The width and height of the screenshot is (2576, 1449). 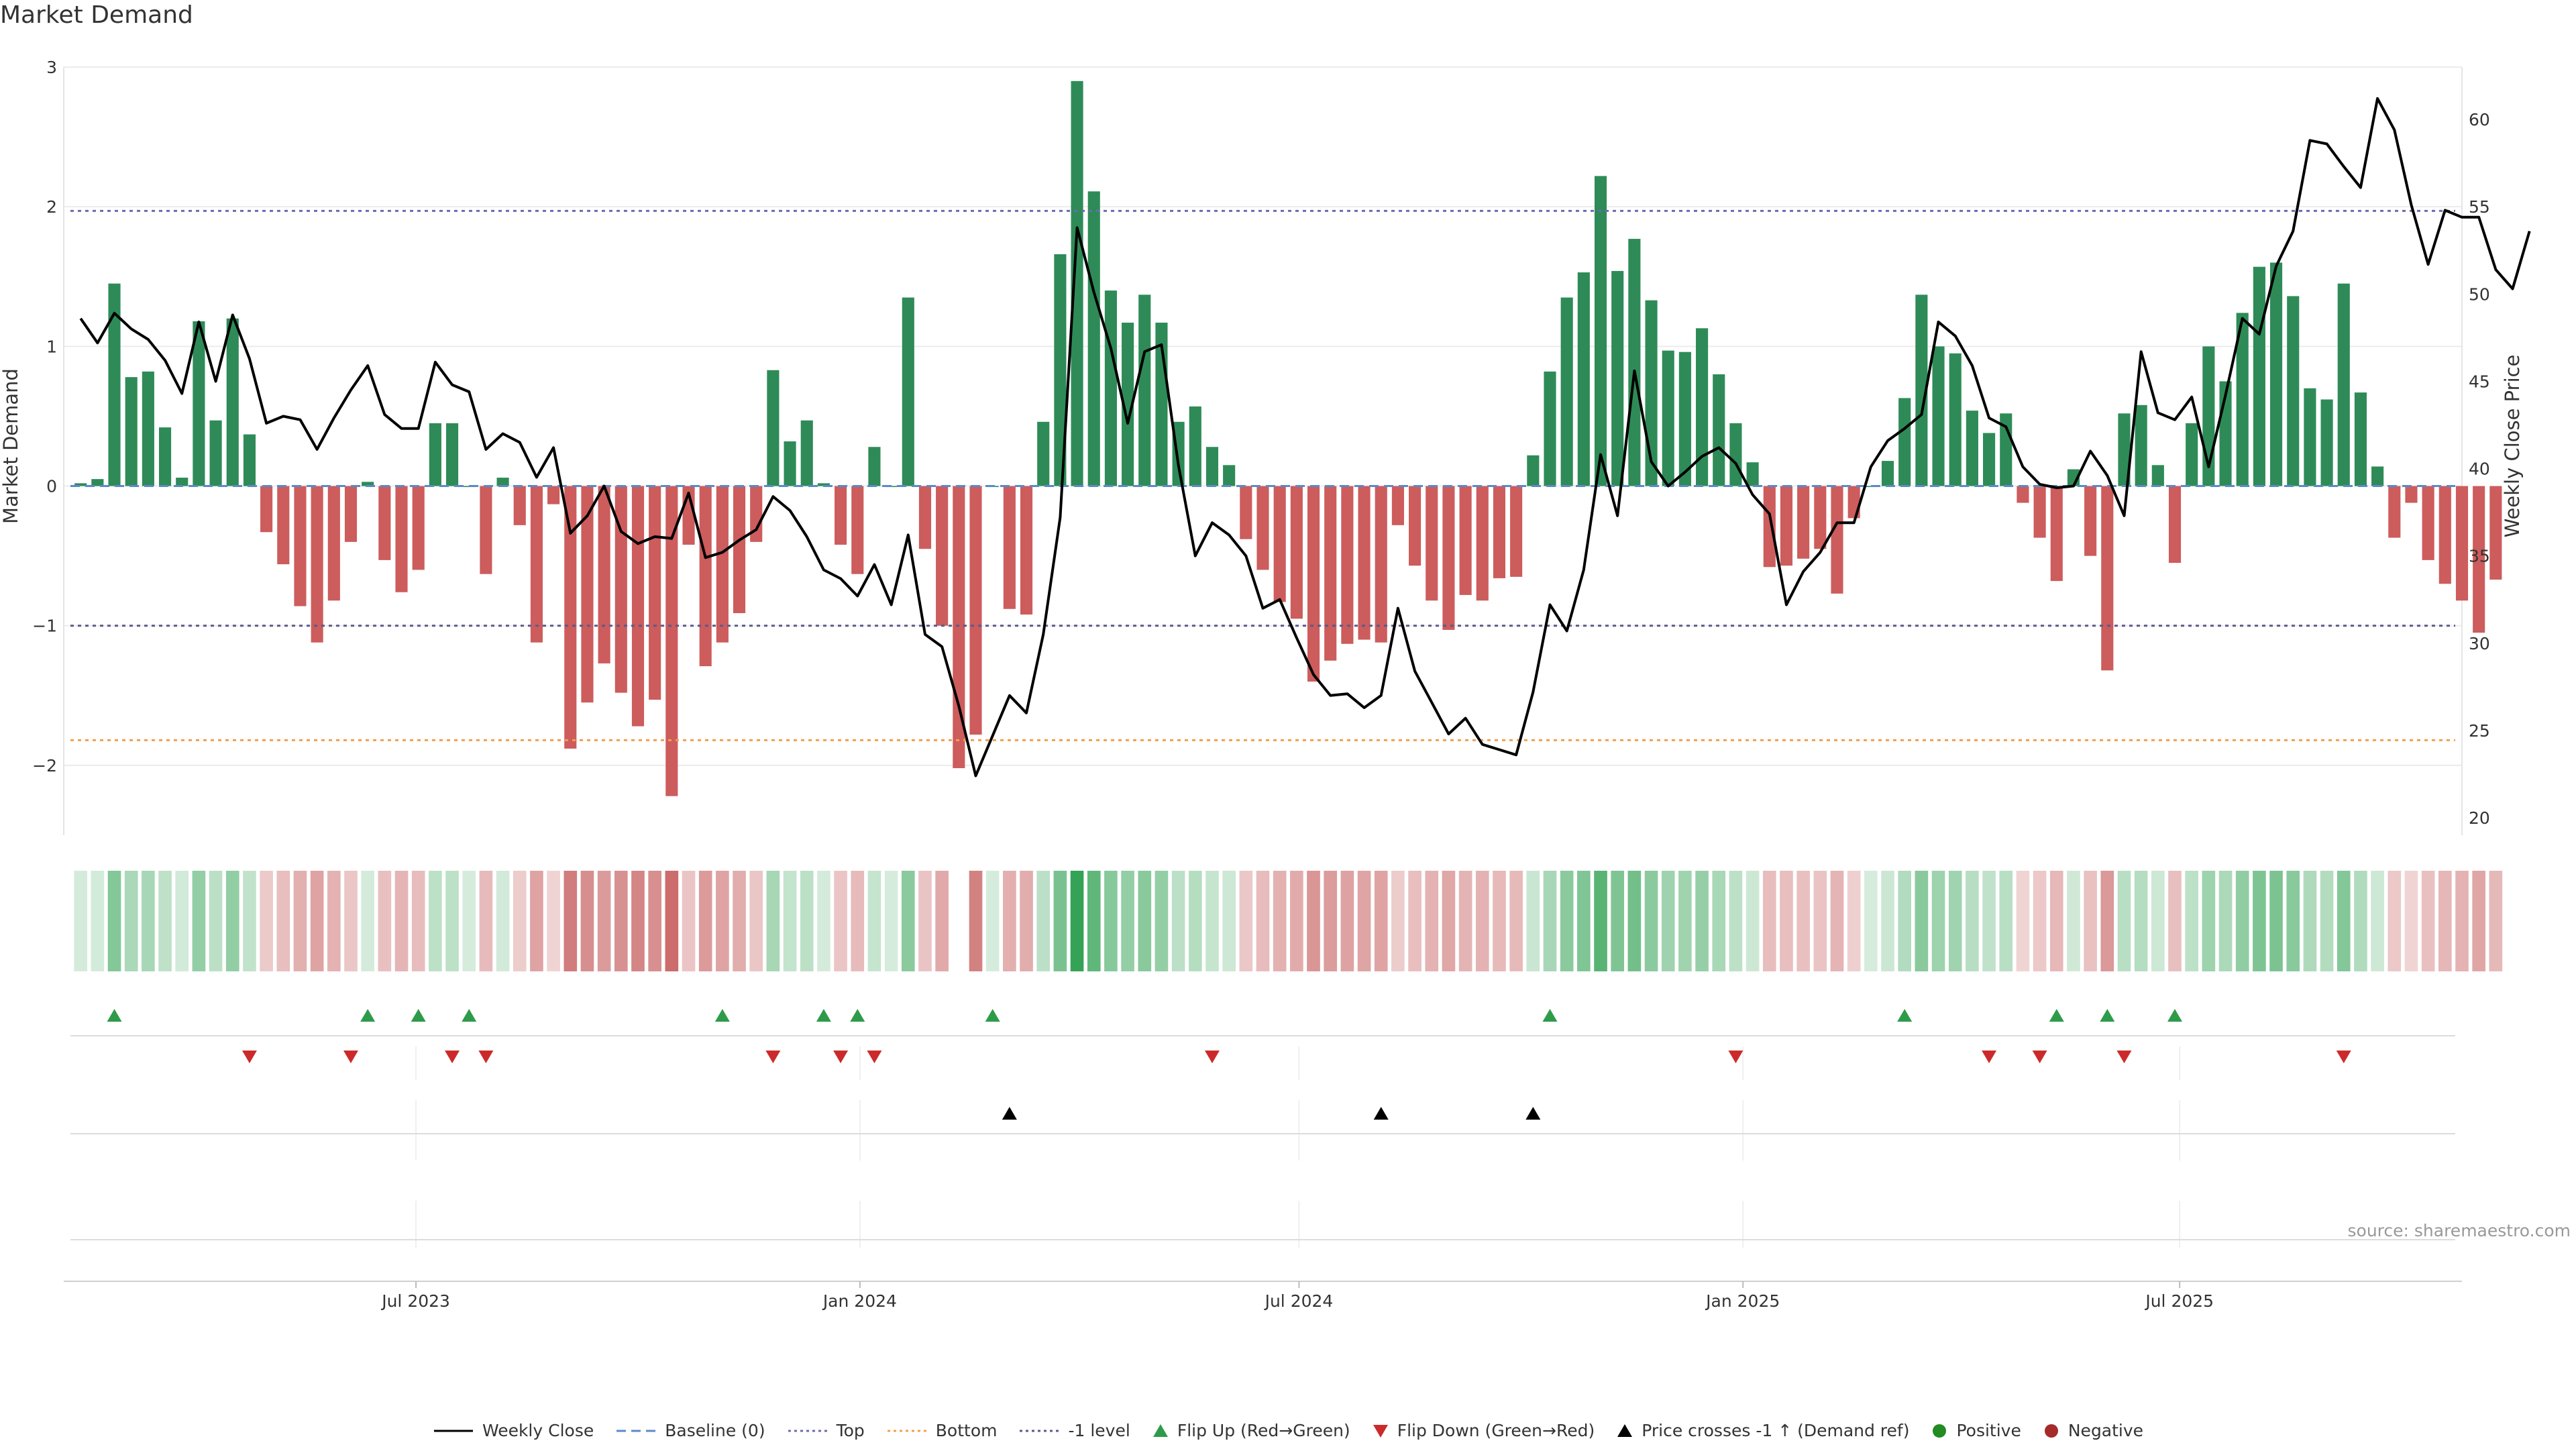 I want to click on legend-label: Flip Down (Green→Red), so click(x=1496, y=1430).